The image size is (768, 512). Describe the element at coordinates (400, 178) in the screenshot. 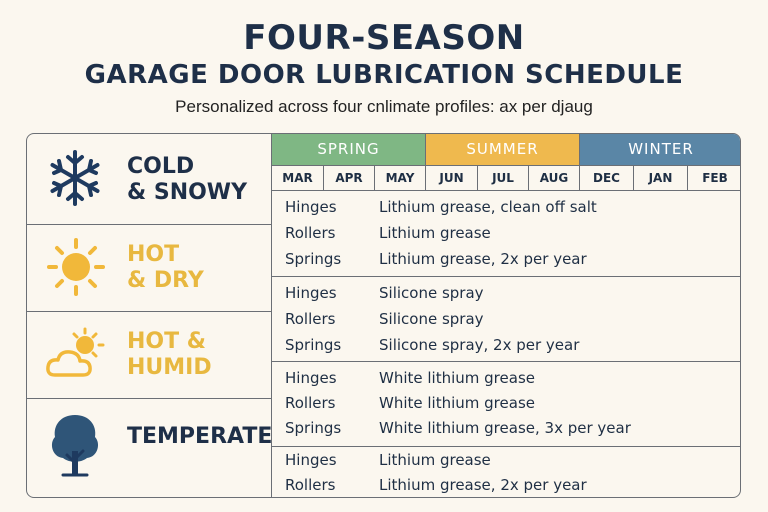

I see `month-cell: MAY` at that location.